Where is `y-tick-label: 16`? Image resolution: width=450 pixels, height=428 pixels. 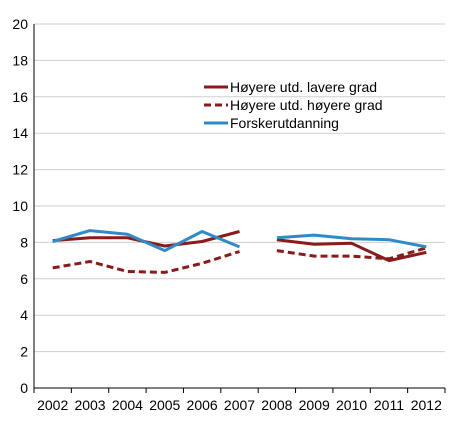 y-tick-label: 16 is located at coordinates (20, 97).